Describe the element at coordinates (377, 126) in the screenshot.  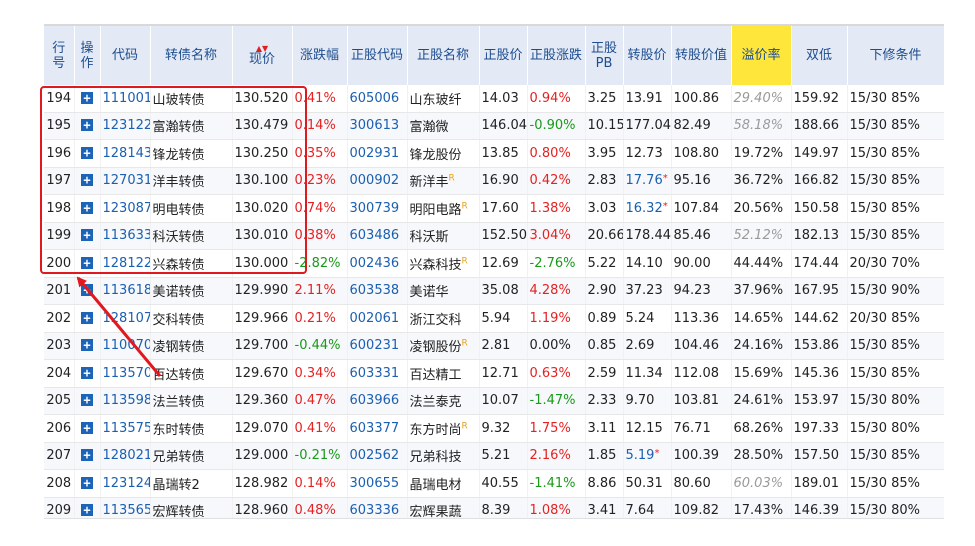
I see `stock-code-link: 300613` at that location.